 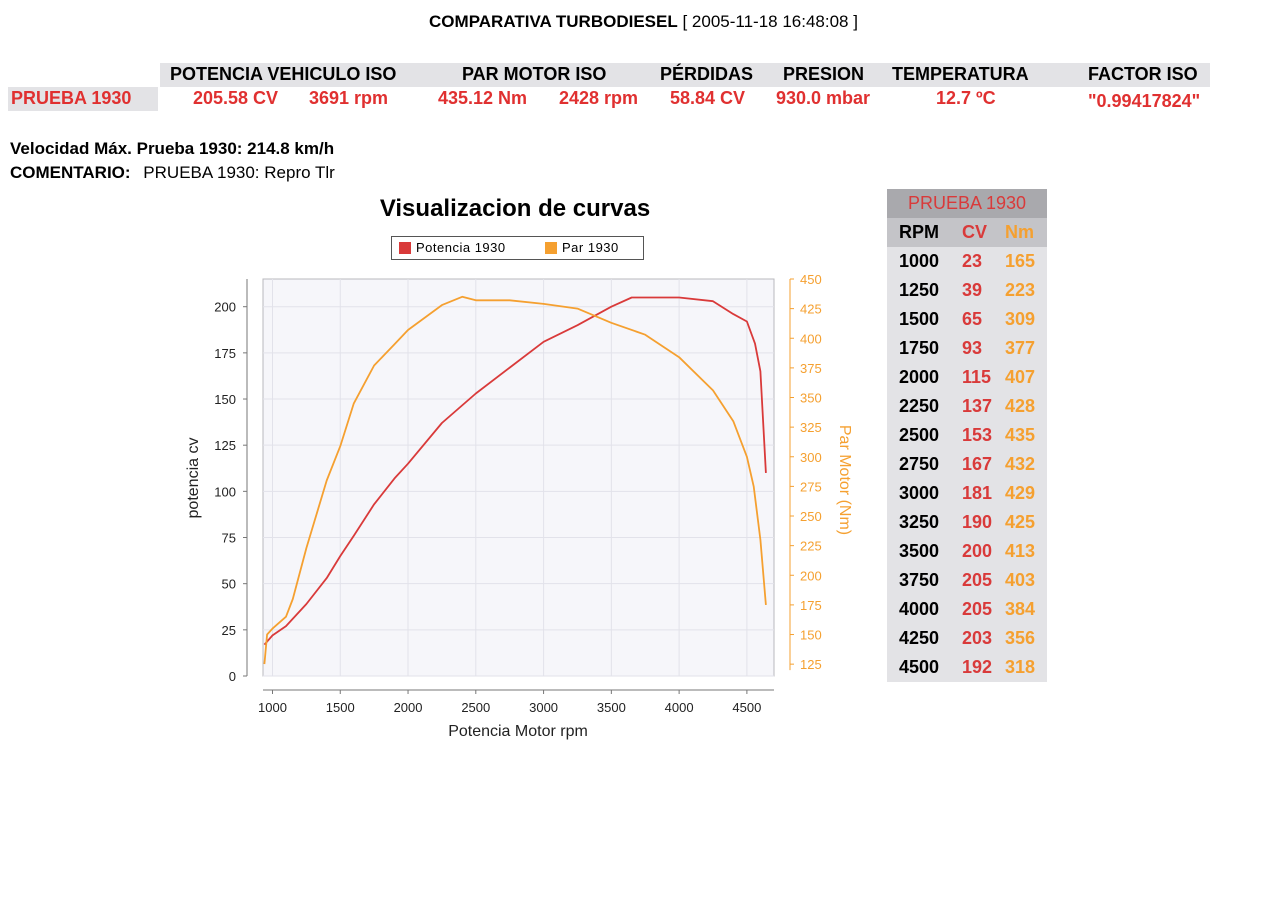 I want to click on table-header-rpm: RPM, so click(x=919, y=232).